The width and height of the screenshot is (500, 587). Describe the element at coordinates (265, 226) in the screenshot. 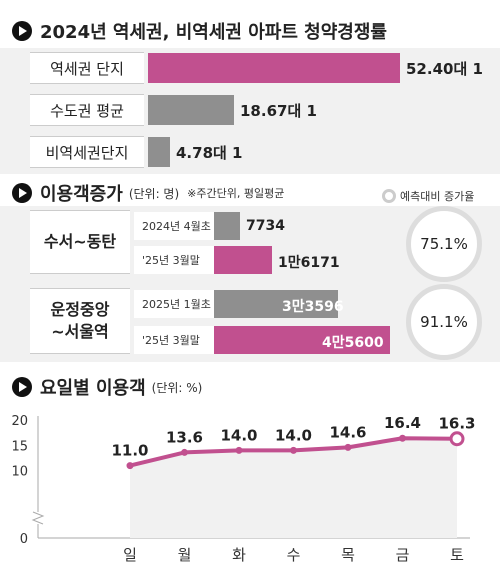

I see `value-suseo-2024-apr: 7734` at that location.